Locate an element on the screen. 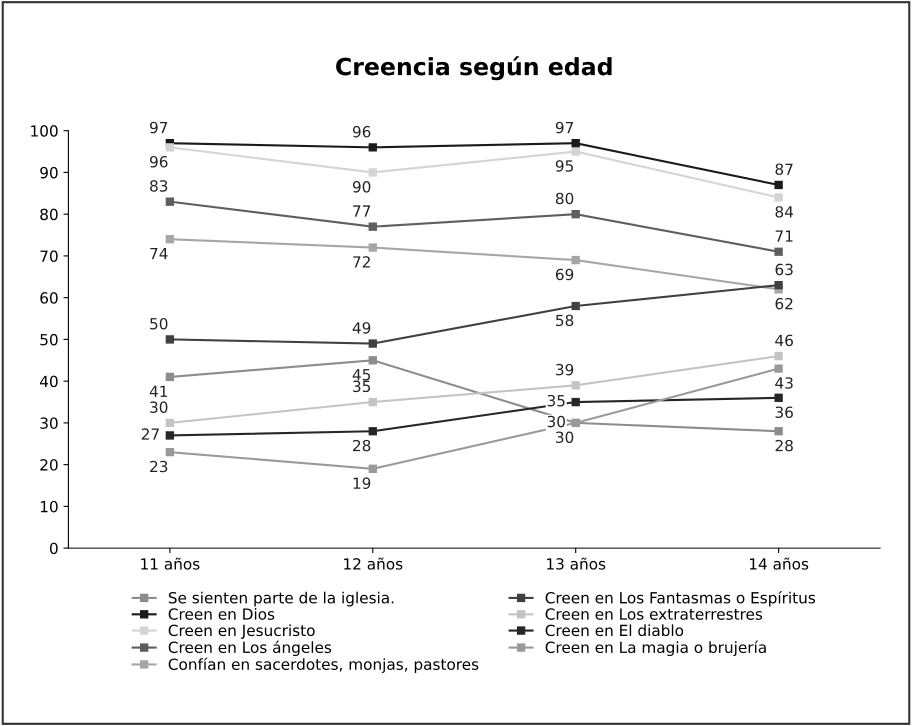  y-tick-label: 80 is located at coordinates (49, 214).